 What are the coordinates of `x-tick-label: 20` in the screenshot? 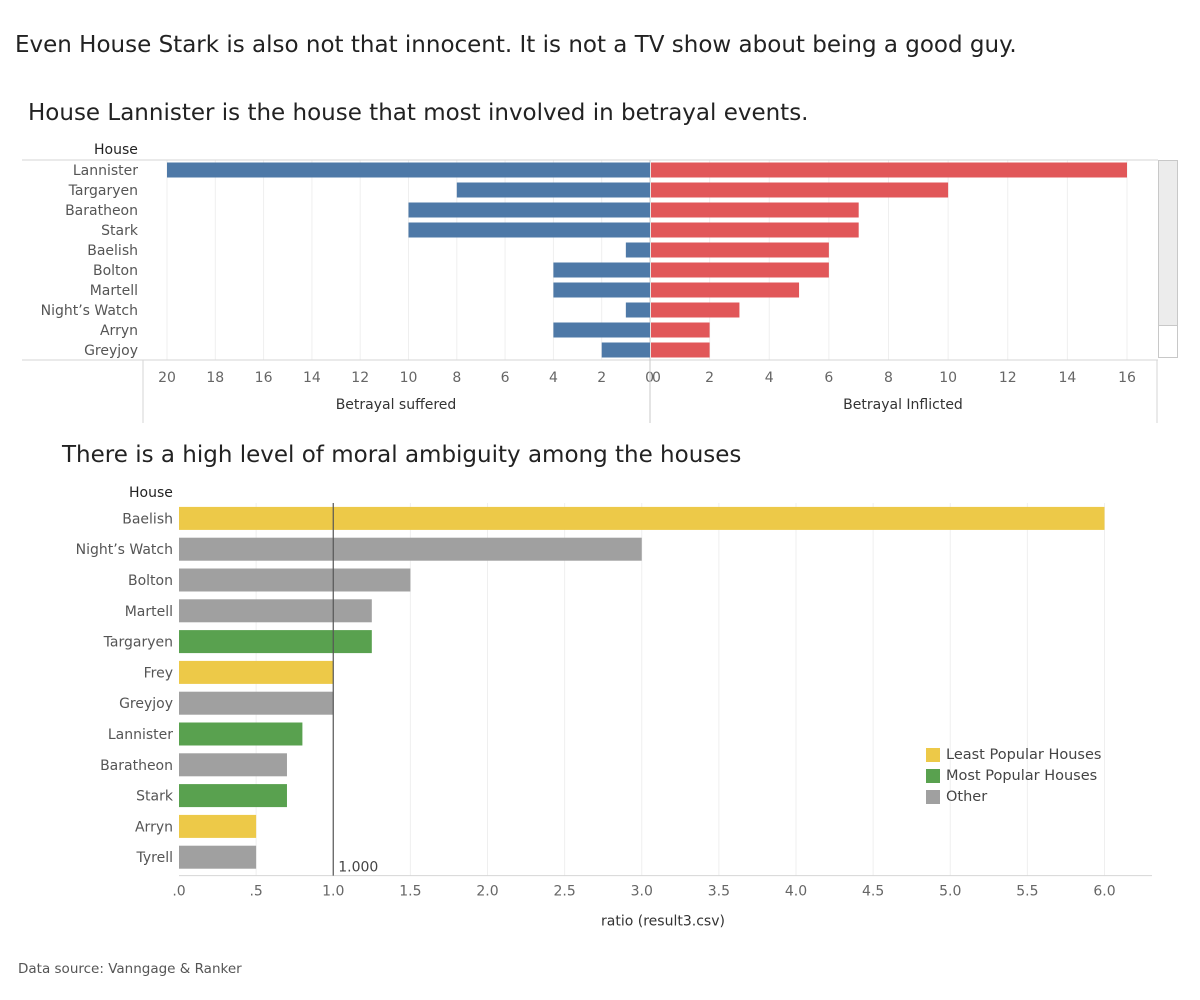 It's located at (167, 378).